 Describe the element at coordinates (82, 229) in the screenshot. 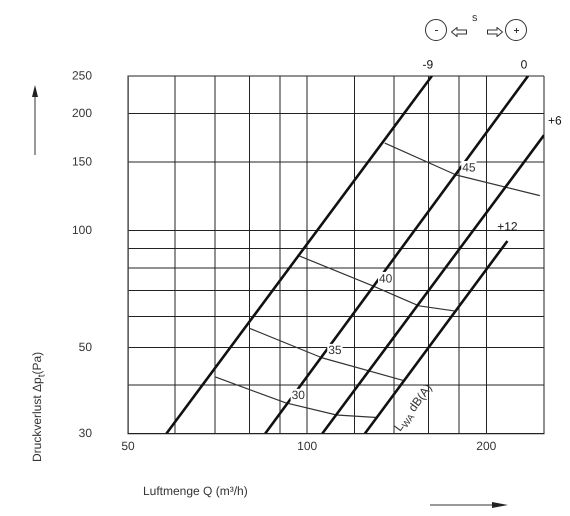

I see `y-tick-label: 100` at that location.